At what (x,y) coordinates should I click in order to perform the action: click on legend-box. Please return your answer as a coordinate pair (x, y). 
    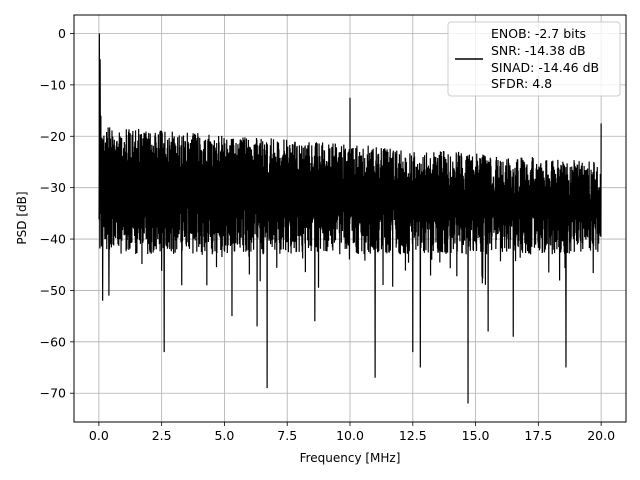
    Looking at the image, I should click on (534, 59).